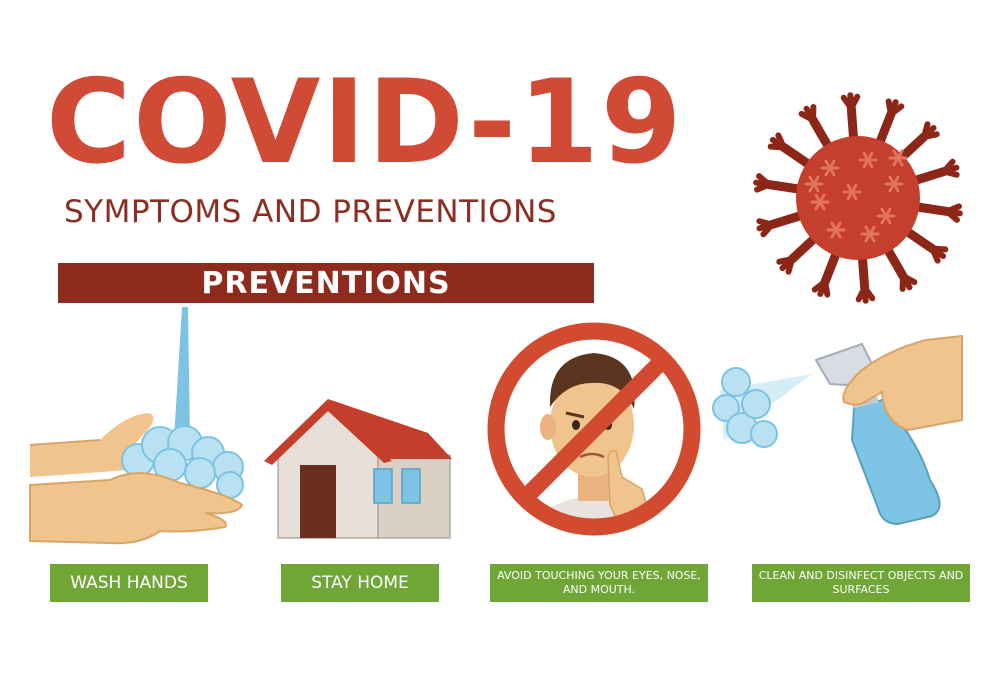 The width and height of the screenshot is (988, 693). What do you see at coordinates (129, 583) in the screenshot?
I see `label-wash-hands: WASH HANDS` at bounding box center [129, 583].